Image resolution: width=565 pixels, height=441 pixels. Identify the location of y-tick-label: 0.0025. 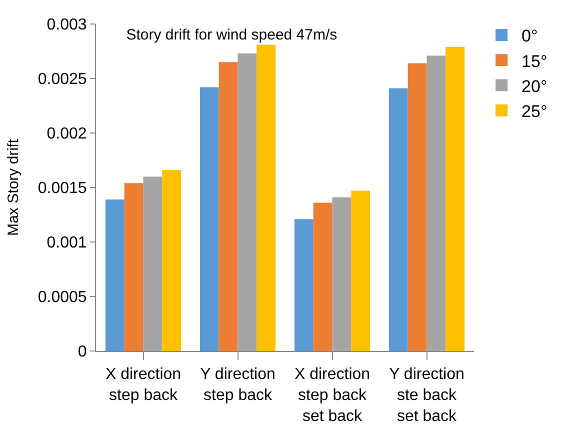
(62, 79).